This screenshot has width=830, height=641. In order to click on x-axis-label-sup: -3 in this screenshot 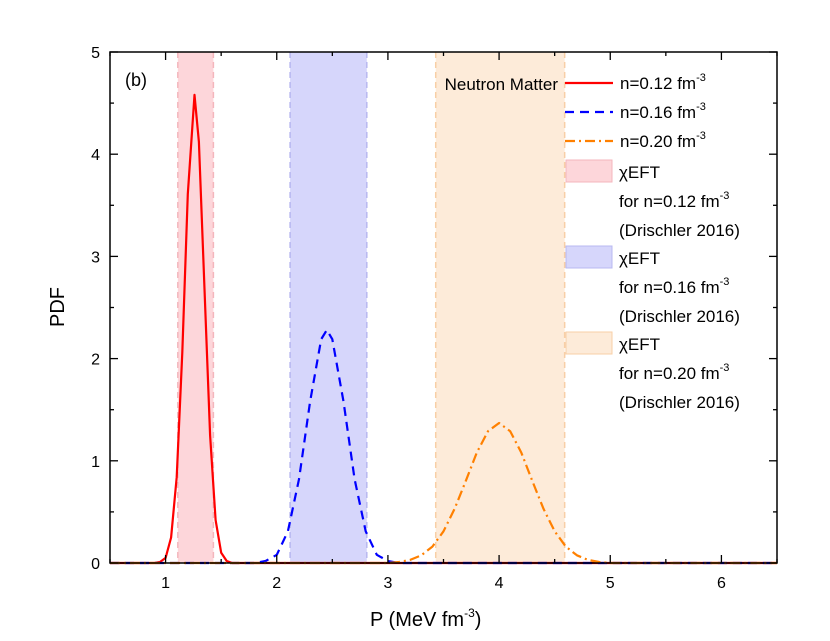, I will do `click(469, 613)`.